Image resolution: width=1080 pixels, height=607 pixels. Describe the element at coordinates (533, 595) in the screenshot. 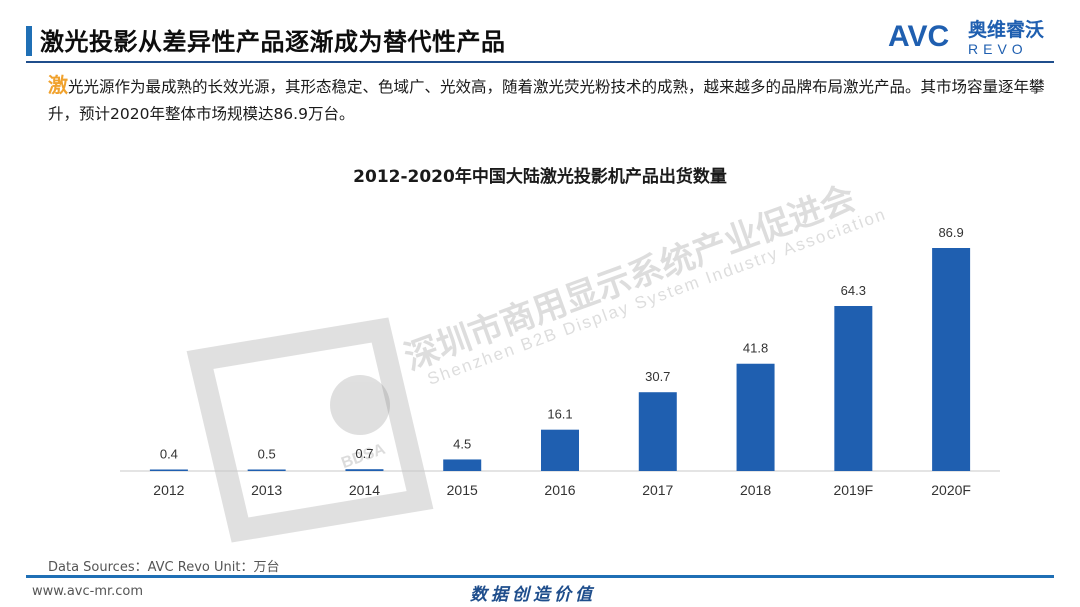

I see `footer-slogan: 数据创造价值` at that location.